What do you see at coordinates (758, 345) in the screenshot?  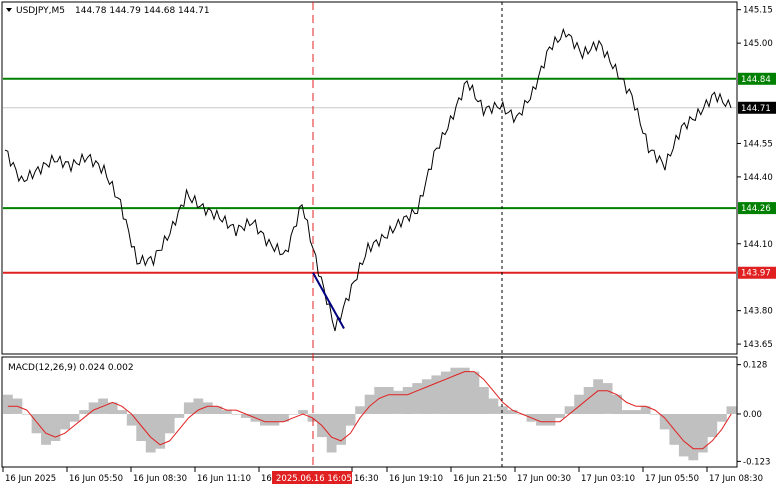 I see `y-tick-label: 143.65` at bounding box center [758, 345].